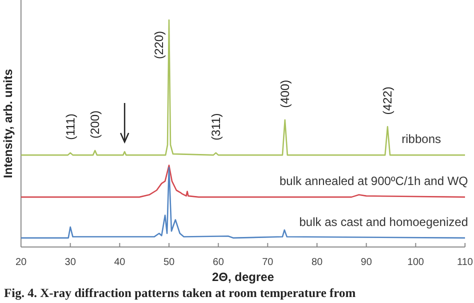 The image size is (474, 303). What do you see at coordinates (120, 262) in the screenshot?
I see `x-tick-label: 40` at bounding box center [120, 262].